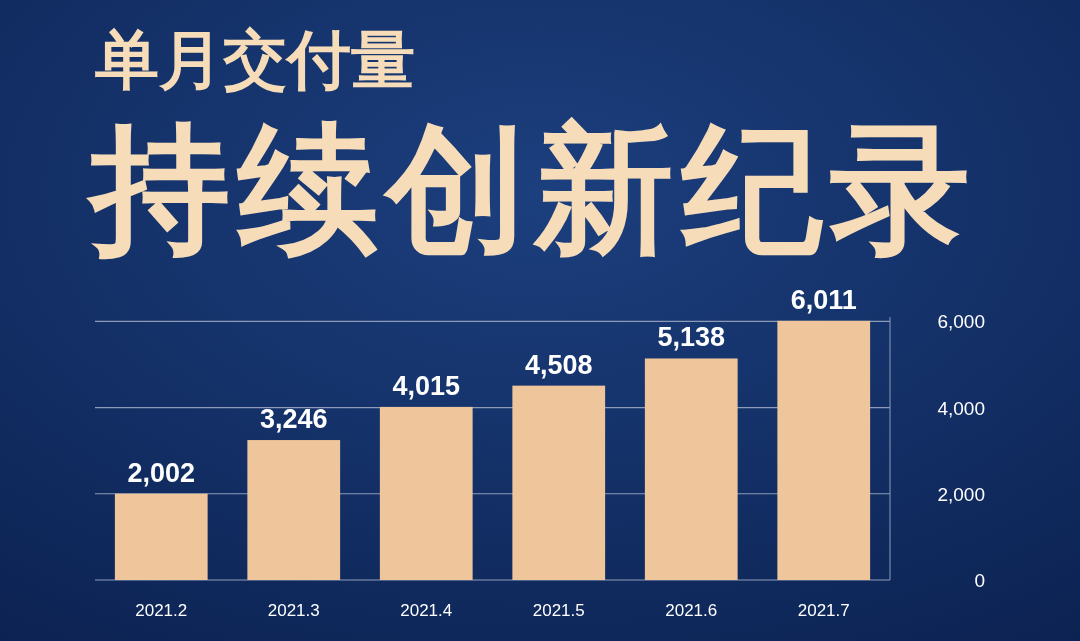 The width and height of the screenshot is (1080, 641). What do you see at coordinates (254, 60) in the screenshot?
I see `chart-title: 单月交付量` at bounding box center [254, 60].